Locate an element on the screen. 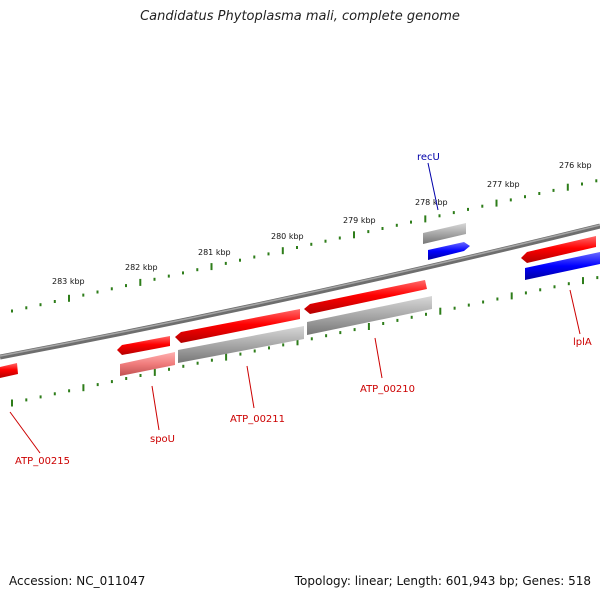  ruler-label-280: 280 kbp is located at coordinates (287, 236).